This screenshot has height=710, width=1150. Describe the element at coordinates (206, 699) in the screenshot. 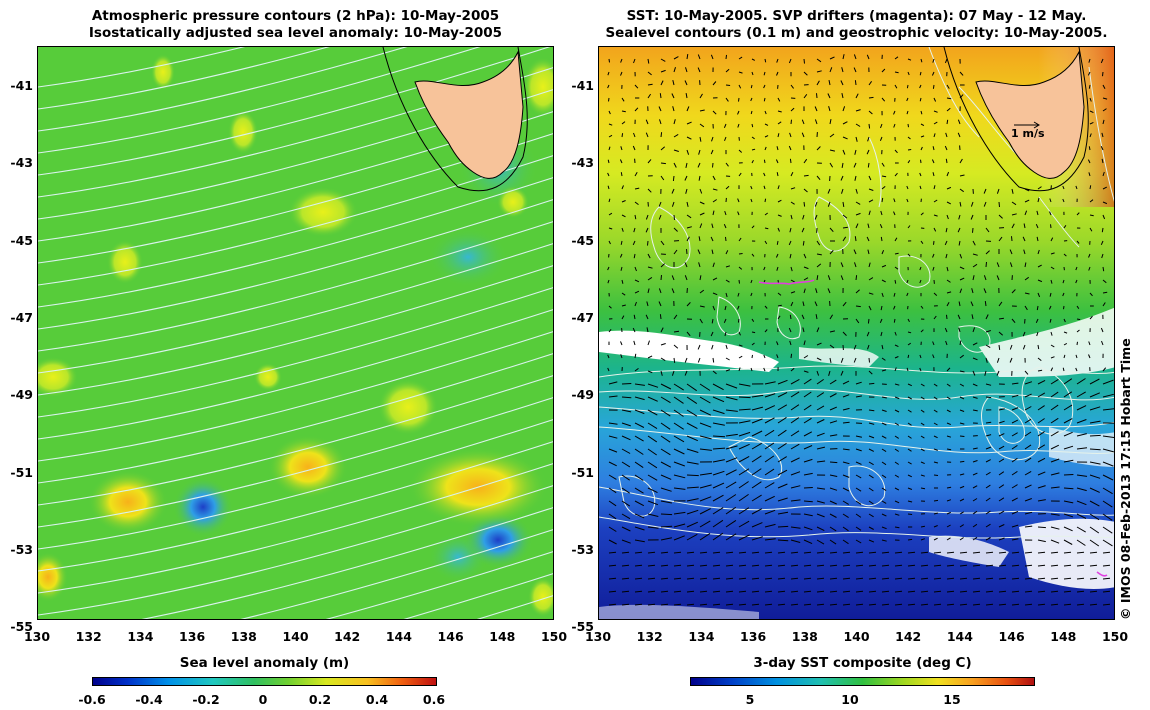

I see `colorbar-tick-label: -0.2` at that location.